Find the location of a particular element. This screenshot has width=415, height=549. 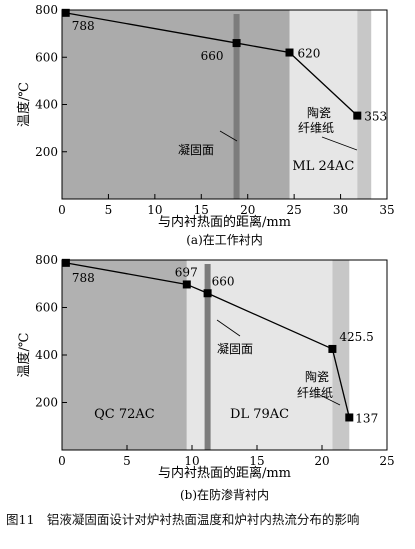

series-line is located at coordinates (211, 64).